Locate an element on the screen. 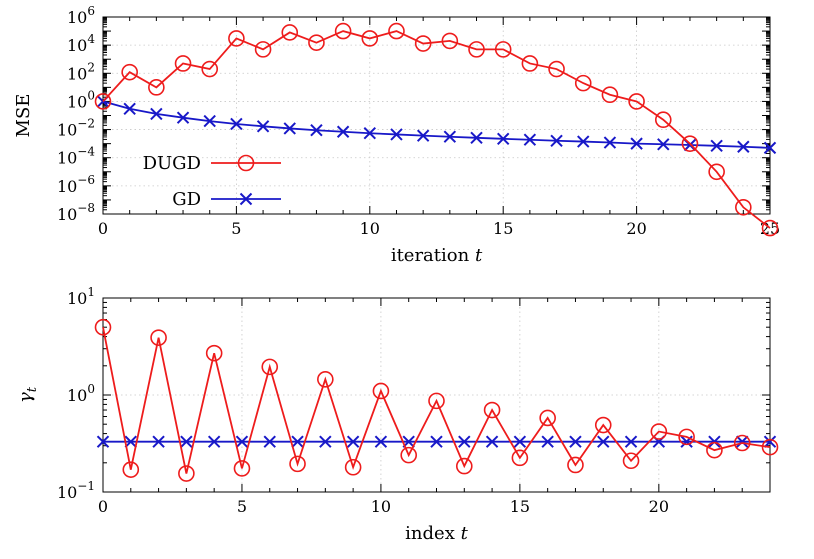 The width and height of the screenshot is (814, 559). y-tick-label: 10⁻² is located at coordinates (76, 128).